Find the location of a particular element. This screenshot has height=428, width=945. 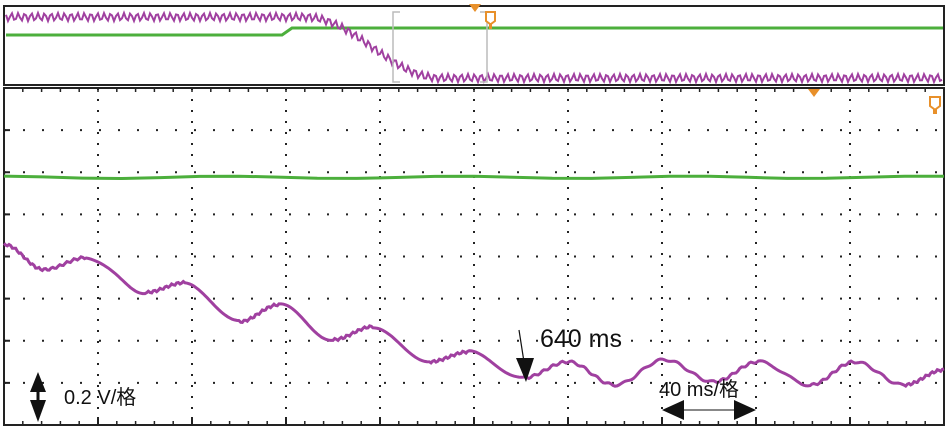

horizontal-scale-label: 40 ms/格 is located at coordinates (699, 389).